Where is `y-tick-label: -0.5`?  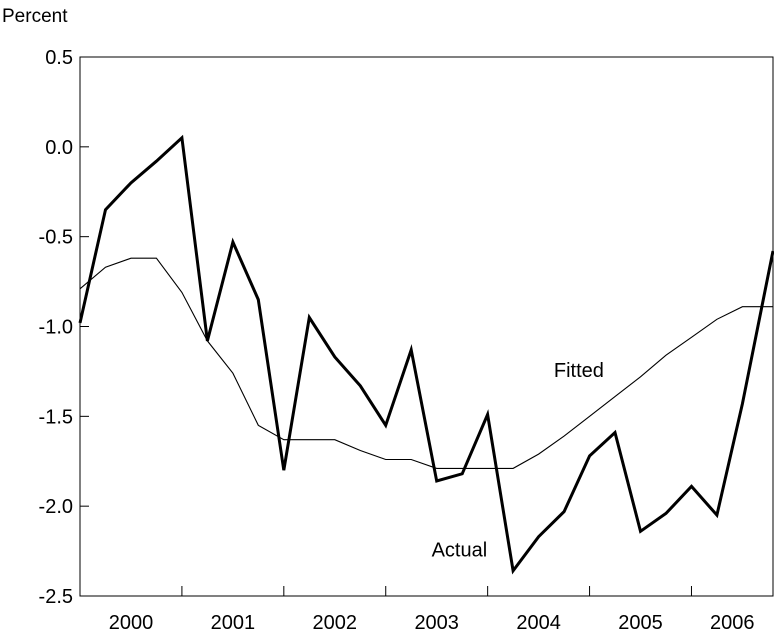
y-tick-label: -0.5 is located at coordinates (56, 238).